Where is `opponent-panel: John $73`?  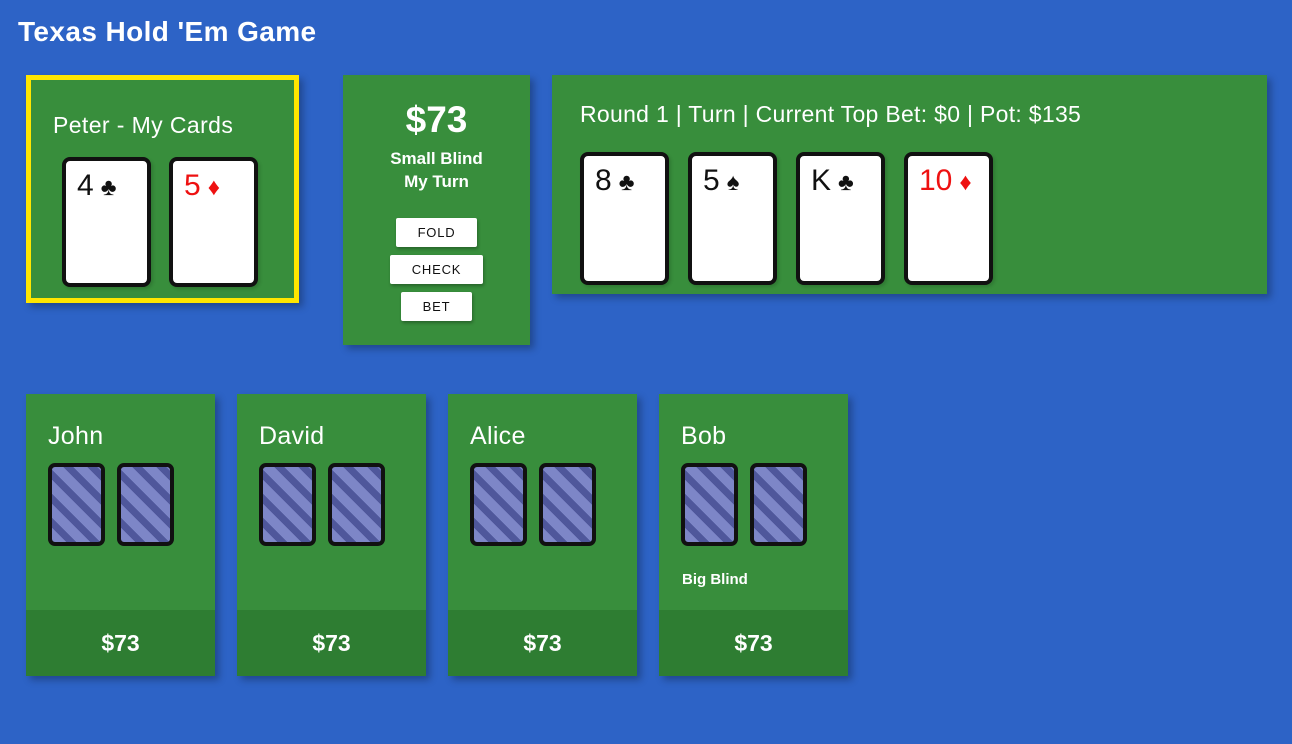
opponent-panel: John $73 is located at coordinates (120, 535).